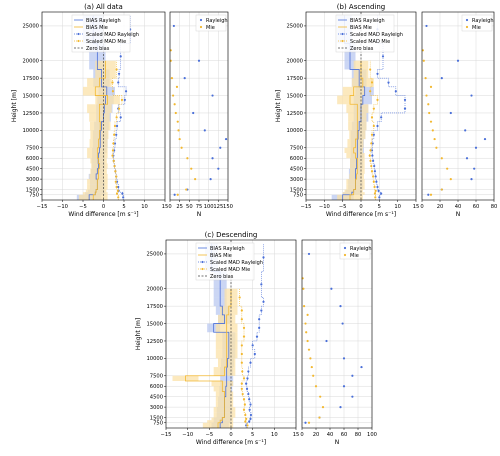 Image resolution: width=500 pixels, height=456 pixels. What do you see at coordinates (32, 149) in the screenshot?
I see `y-tick-label: 7500` at bounding box center [32, 149].